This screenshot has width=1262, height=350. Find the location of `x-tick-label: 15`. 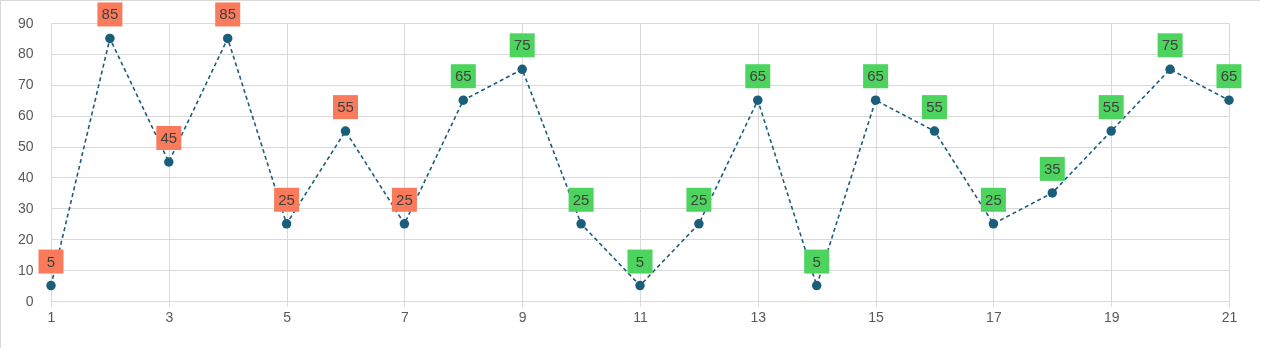

x-tick-label: 15 is located at coordinates (876, 316).